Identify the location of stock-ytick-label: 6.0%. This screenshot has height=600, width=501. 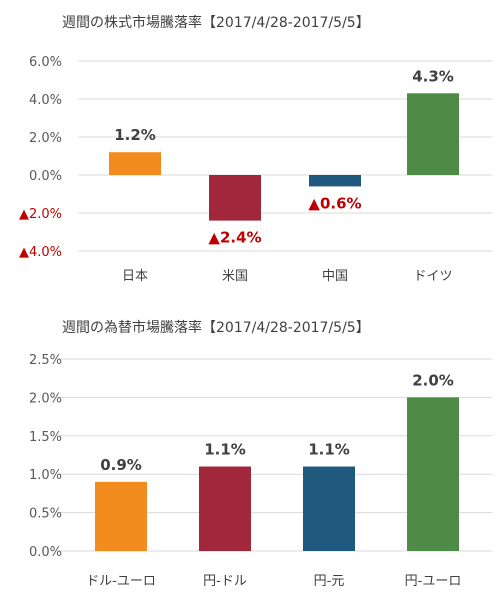
(45, 62).